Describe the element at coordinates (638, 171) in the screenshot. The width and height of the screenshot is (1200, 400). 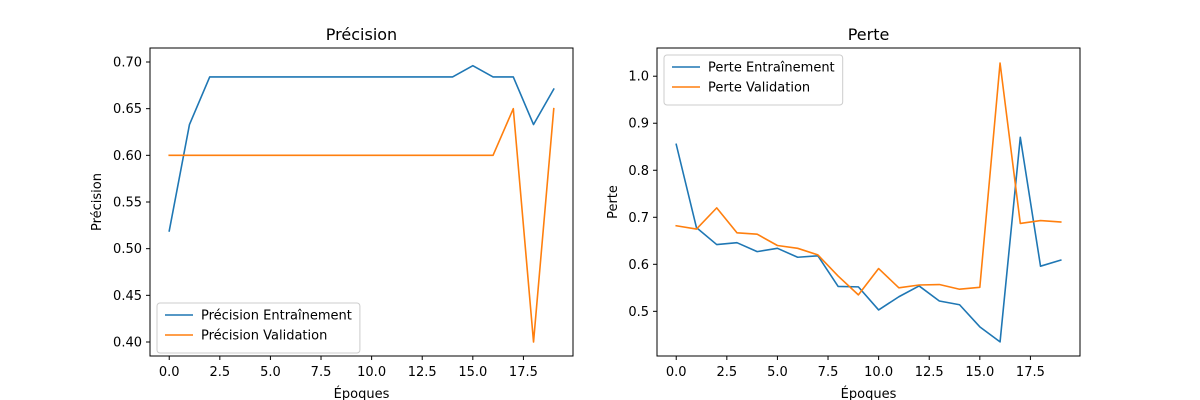
I see `loss-y-tick-label: 0.8` at that location.